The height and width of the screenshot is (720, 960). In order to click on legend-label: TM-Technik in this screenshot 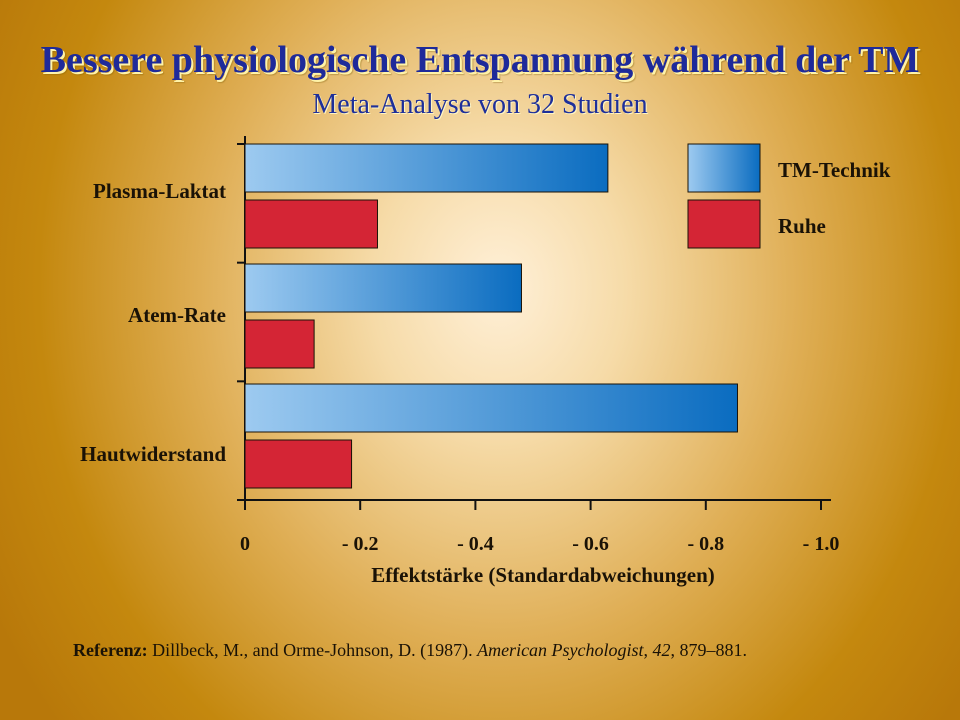, I will do `click(834, 170)`.